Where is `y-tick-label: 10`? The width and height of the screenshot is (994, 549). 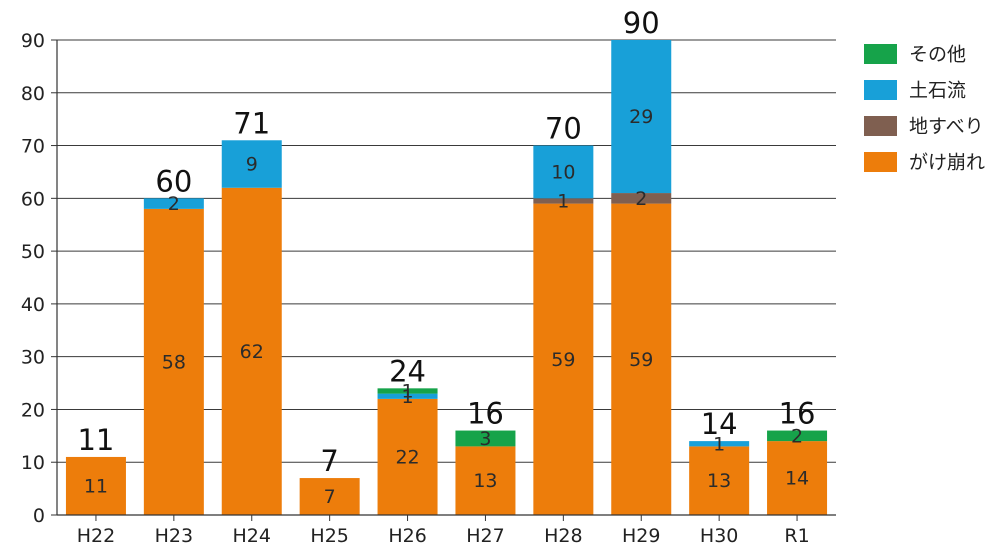 y-tick-label: 10 is located at coordinates (33, 463).